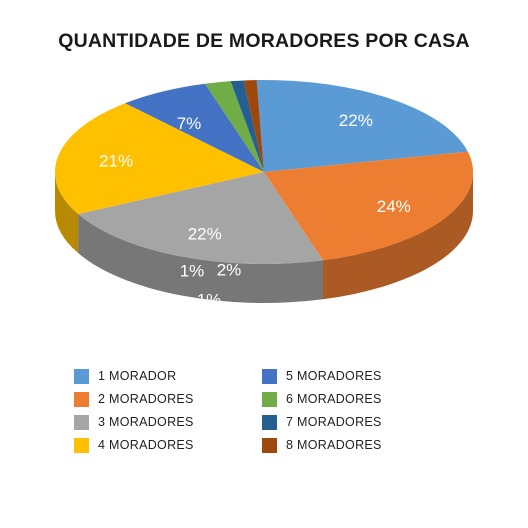  I want to click on legend-item-5-moradores: 5 MORADORES, so click(322, 376).